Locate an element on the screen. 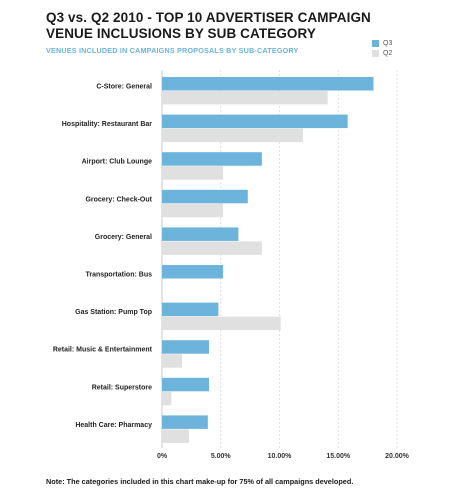 The width and height of the screenshot is (450, 501). legend-swatch-q3 is located at coordinates (375, 43).